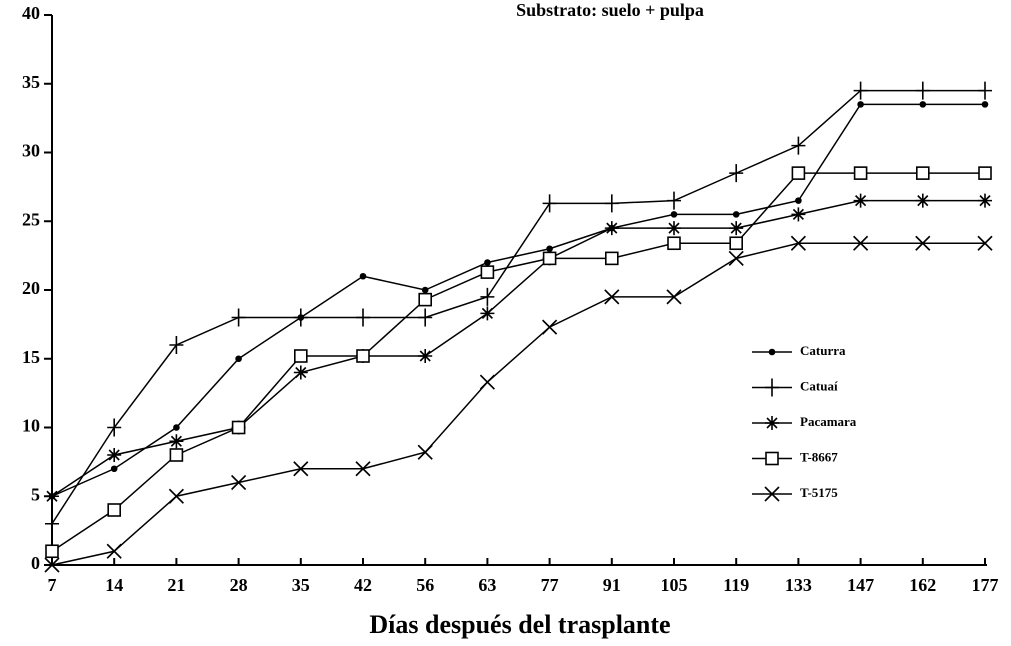  I want to click on x-tick-label: 133, so click(798, 585).